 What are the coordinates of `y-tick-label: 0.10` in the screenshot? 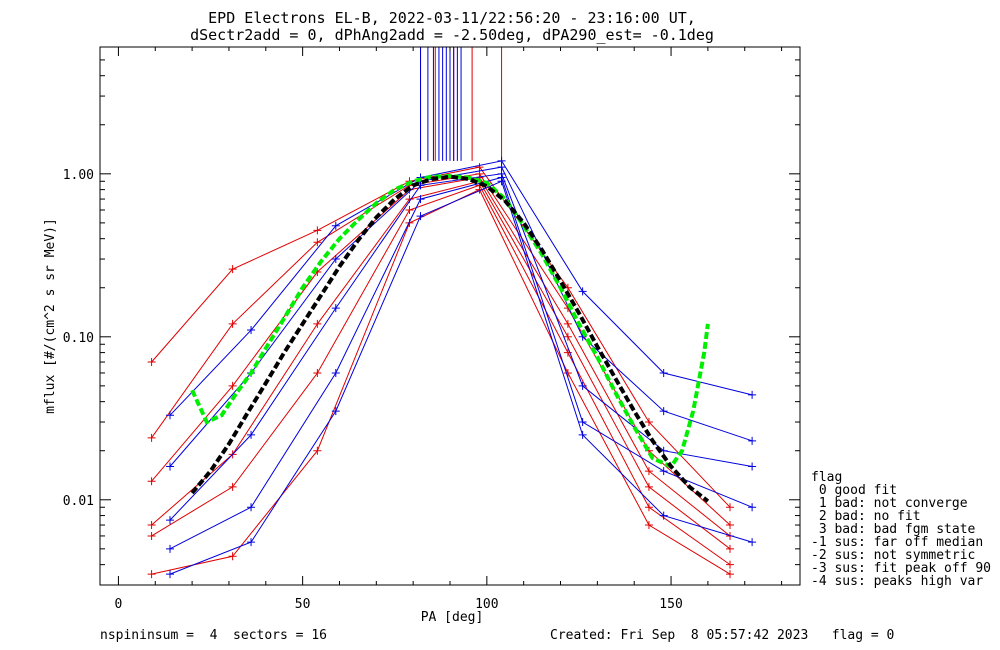 It's located at (78, 338).